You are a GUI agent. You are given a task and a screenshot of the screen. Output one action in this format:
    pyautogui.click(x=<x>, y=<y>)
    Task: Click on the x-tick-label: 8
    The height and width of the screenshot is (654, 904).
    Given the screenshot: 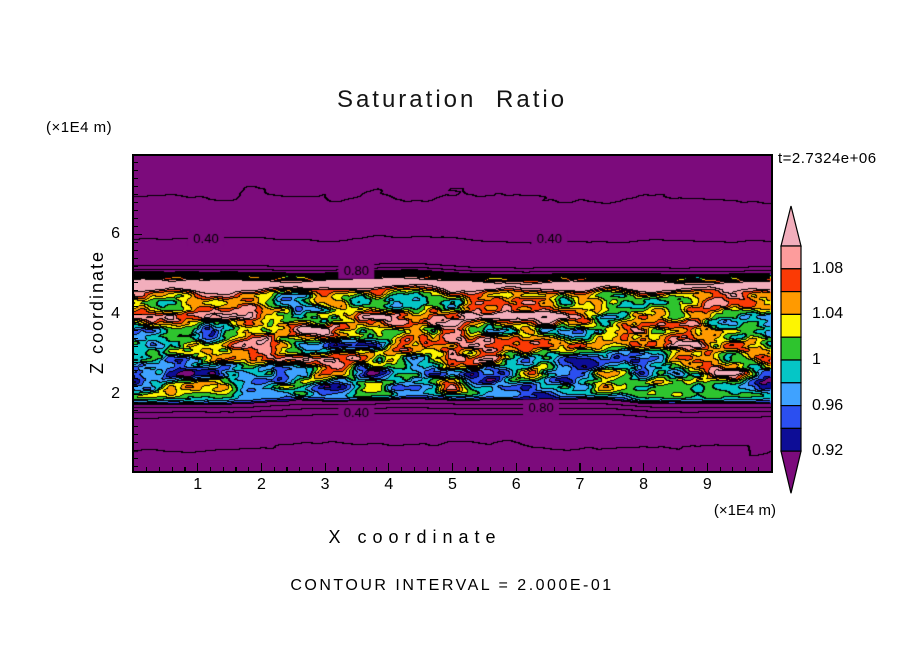 What is the action you would take?
    pyautogui.click(x=644, y=484)
    